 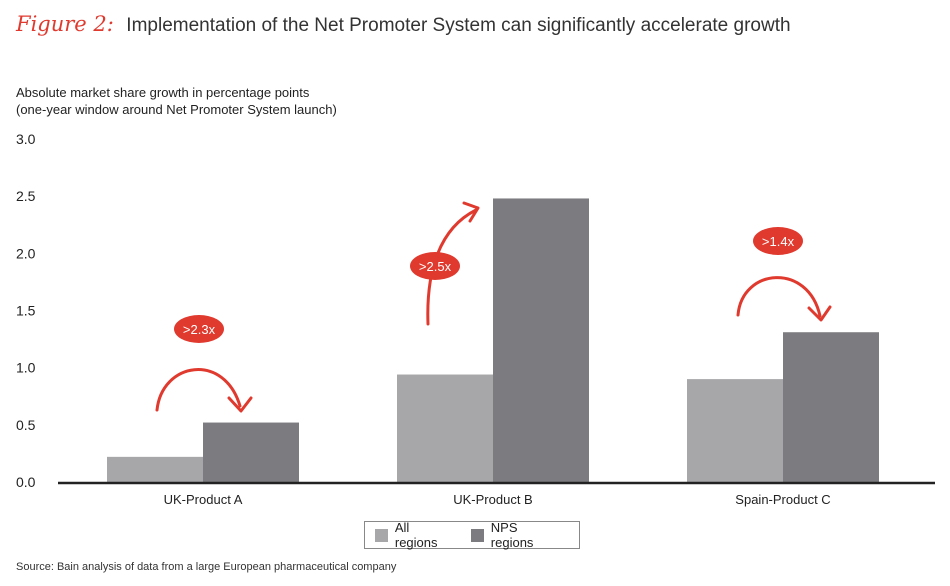 What do you see at coordinates (26, 311) in the screenshot?
I see `y-tick-label: 1.5` at bounding box center [26, 311].